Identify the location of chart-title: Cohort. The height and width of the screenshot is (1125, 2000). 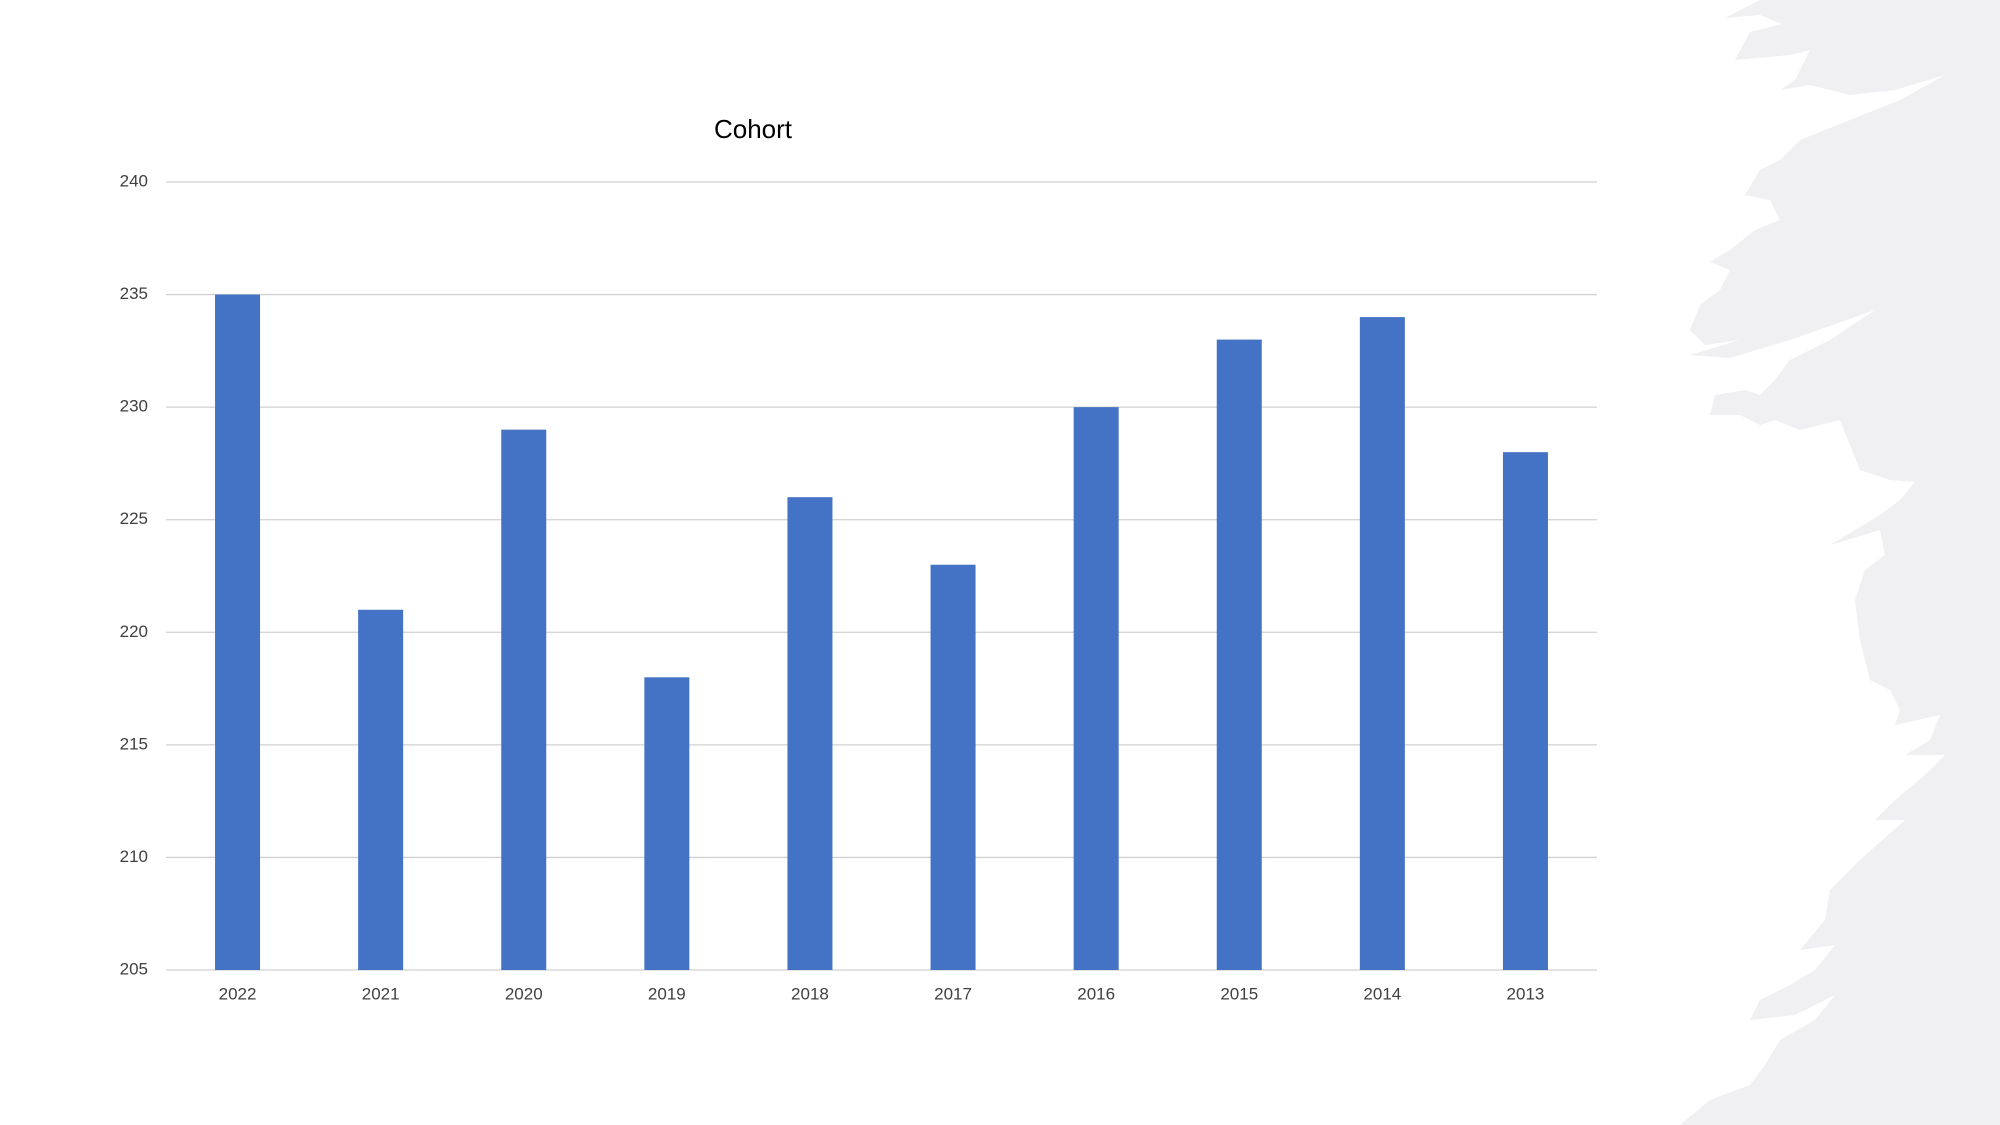
(753, 129).